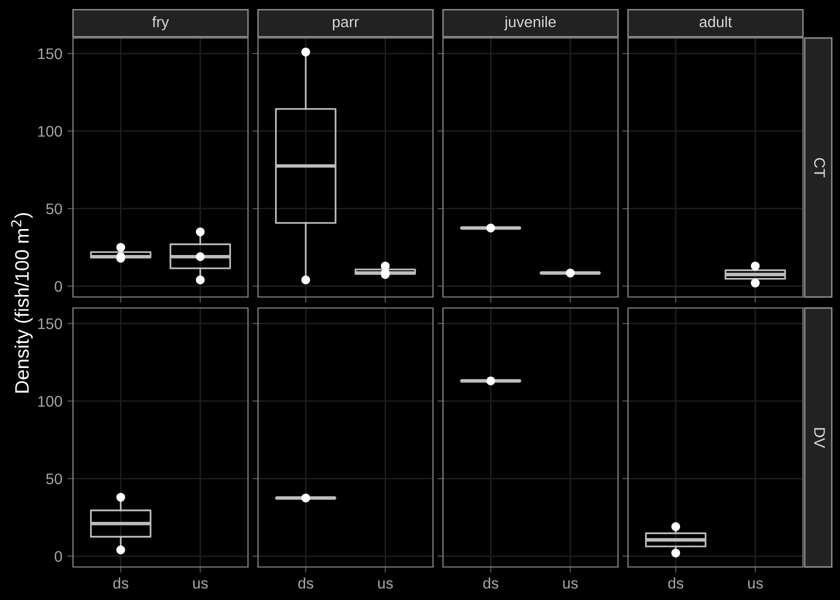 The width and height of the screenshot is (840, 600). What do you see at coordinates (345, 24) in the screenshot?
I see `chart-title: parr` at bounding box center [345, 24].